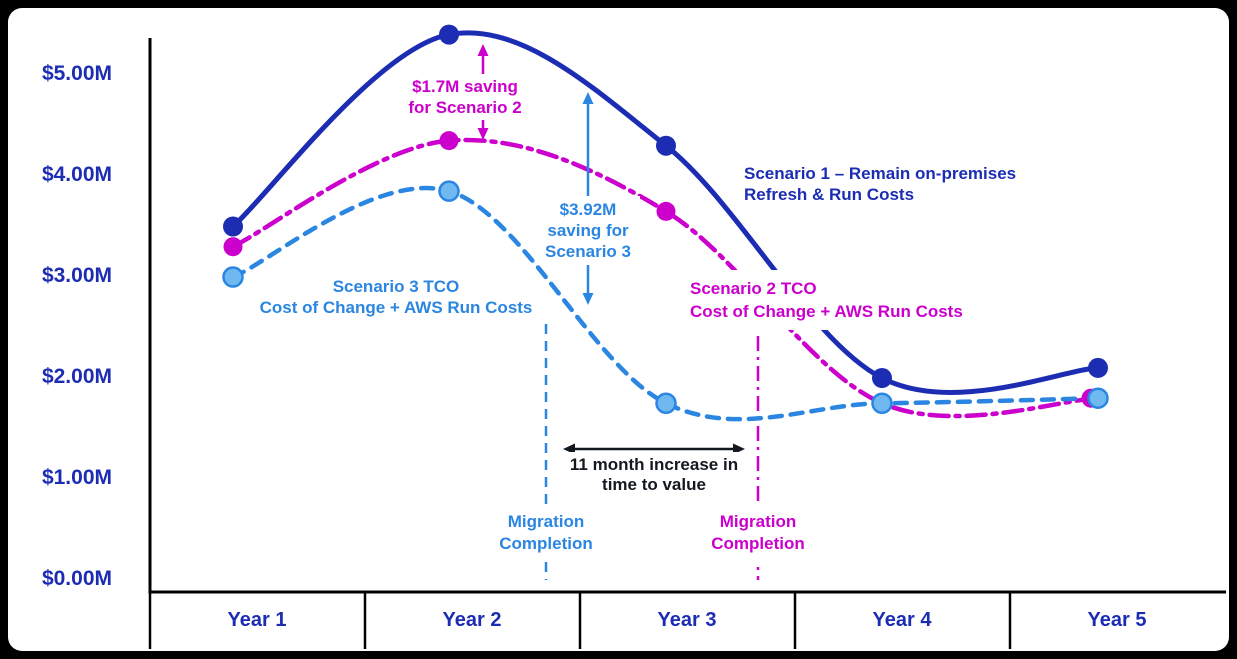 Image resolution: width=1237 pixels, height=659 pixels. I want to click on y-axis-label-5m: $5.00M, so click(76, 73).